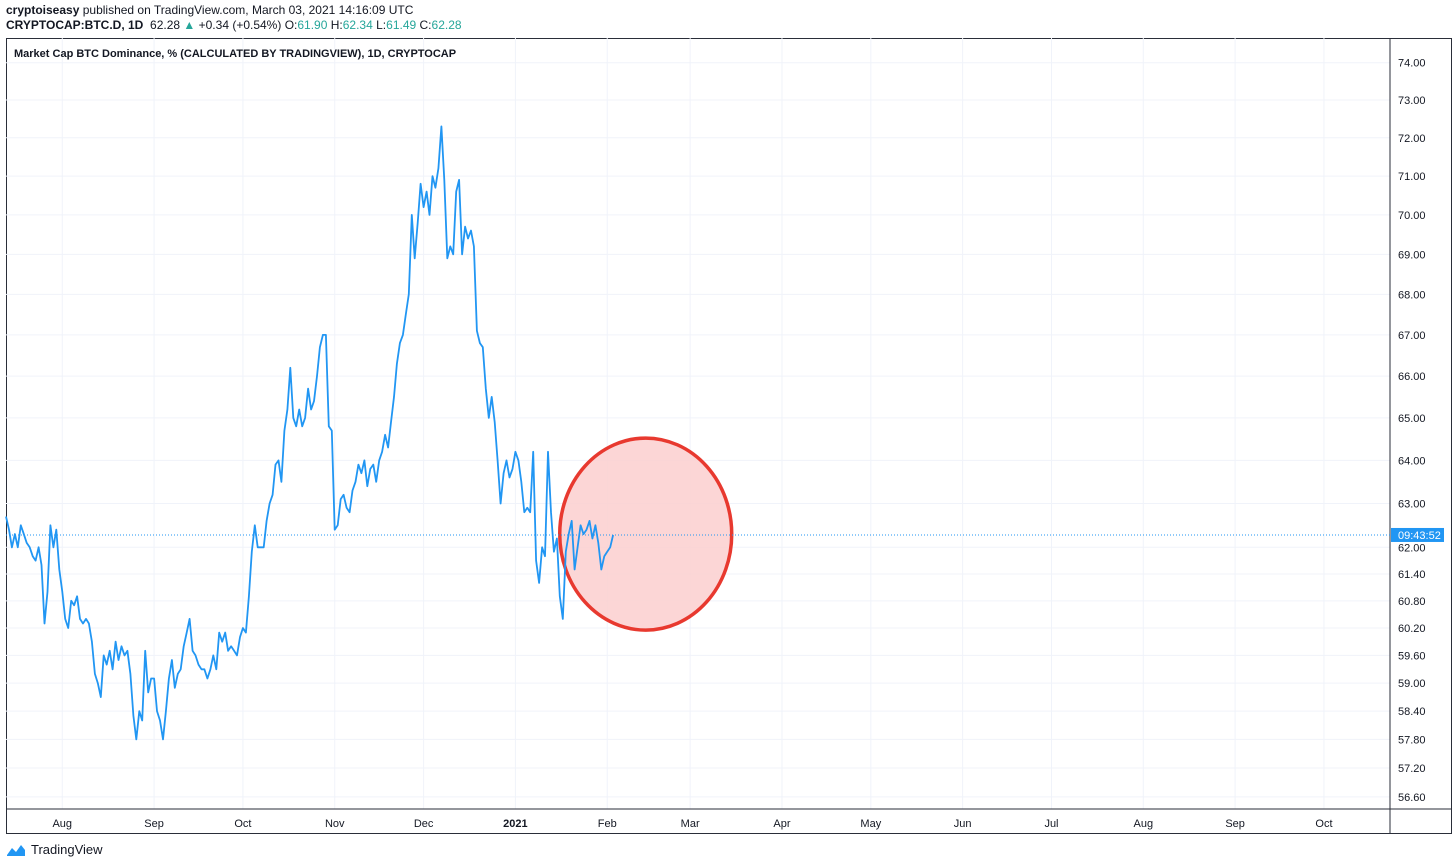 Image resolution: width=1456 pixels, height=867 pixels. What do you see at coordinates (240, 25) in the screenshot?
I see `price-change: +0.34 (+0.54%)` at bounding box center [240, 25].